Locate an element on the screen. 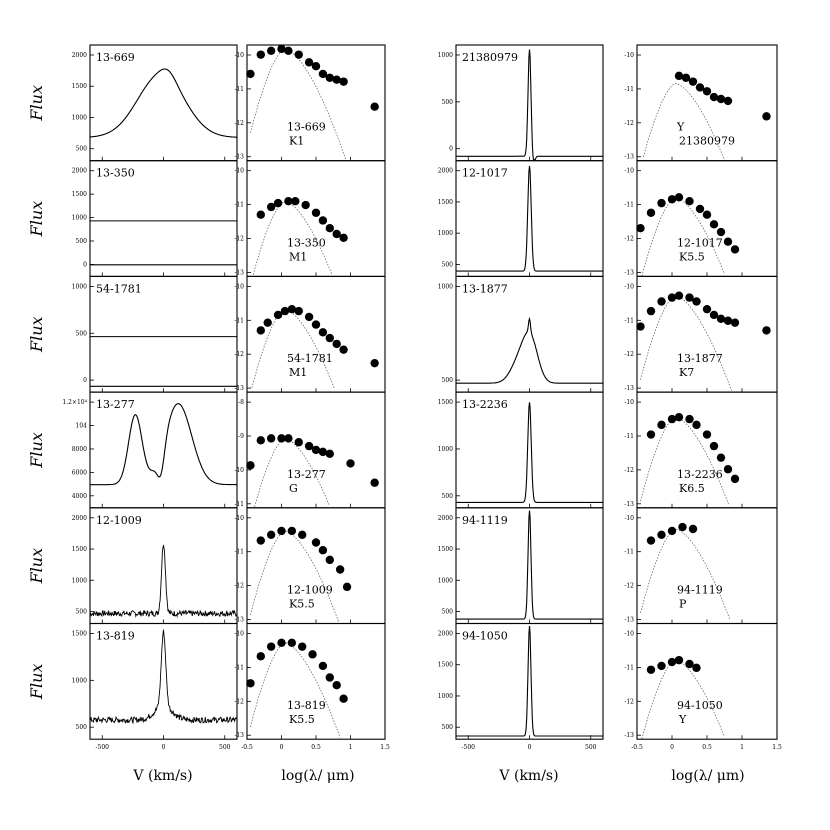  ytick-label: 0 is located at coordinates (85, 264).